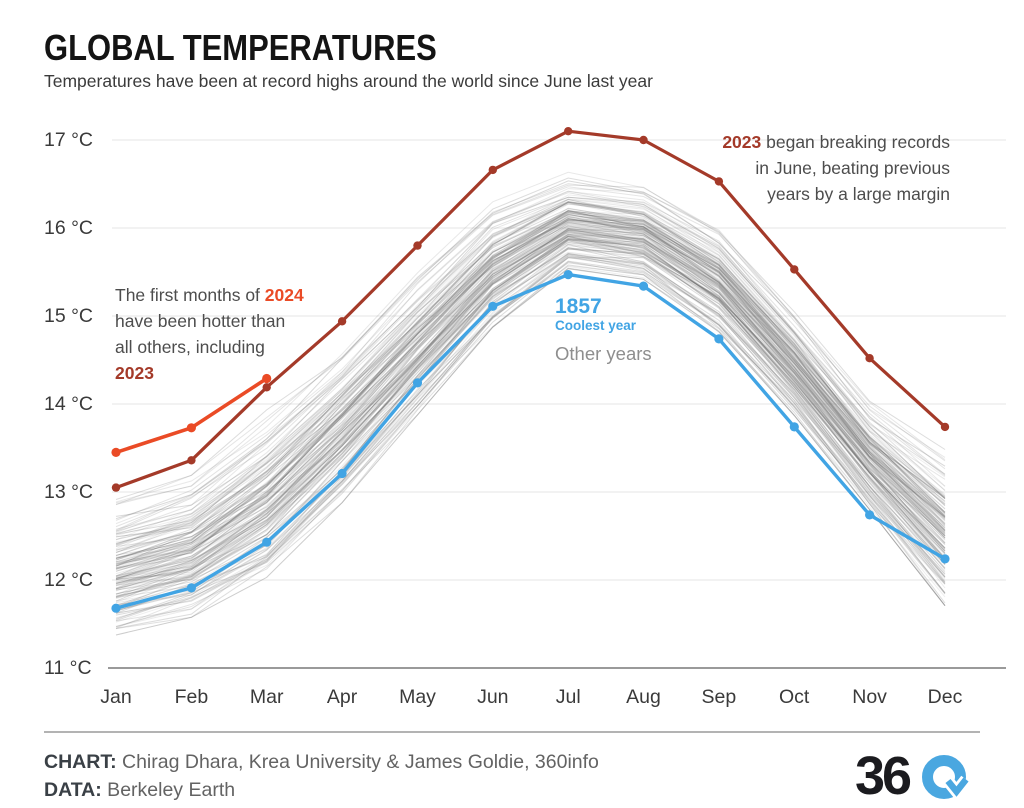  Describe the element at coordinates (73, 789) in the screenshot. I see `data-credit-label: DATA:` at that location.